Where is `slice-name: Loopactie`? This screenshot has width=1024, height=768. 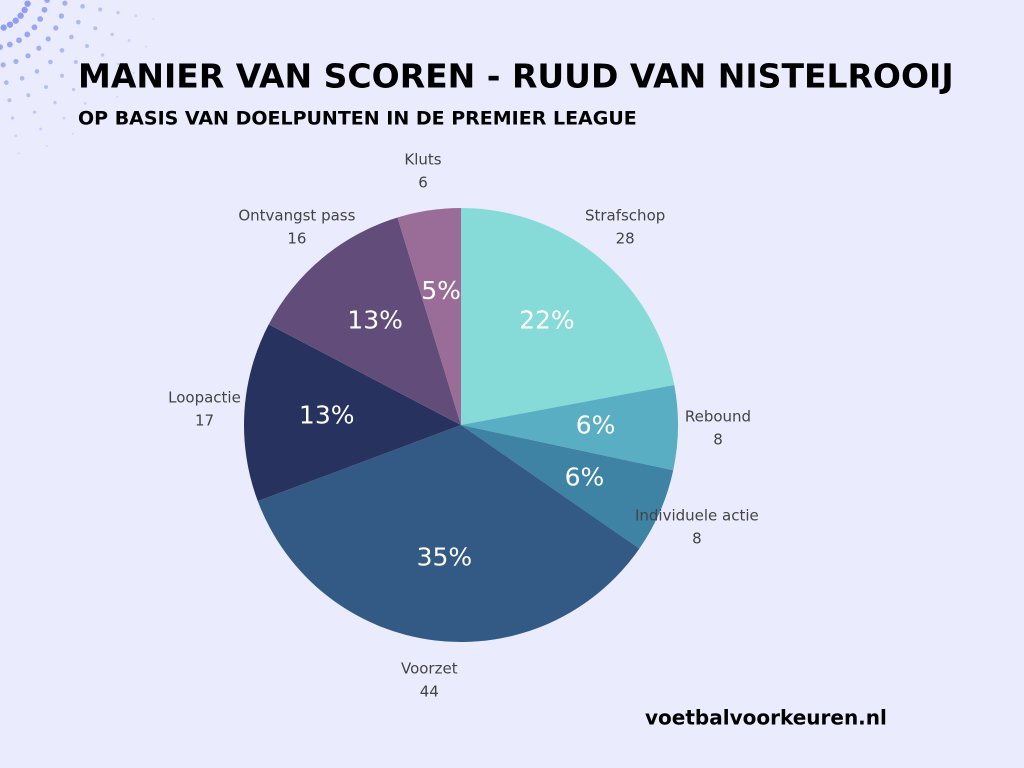 slice-name: Loopactie is located at coordinates (204, 398).